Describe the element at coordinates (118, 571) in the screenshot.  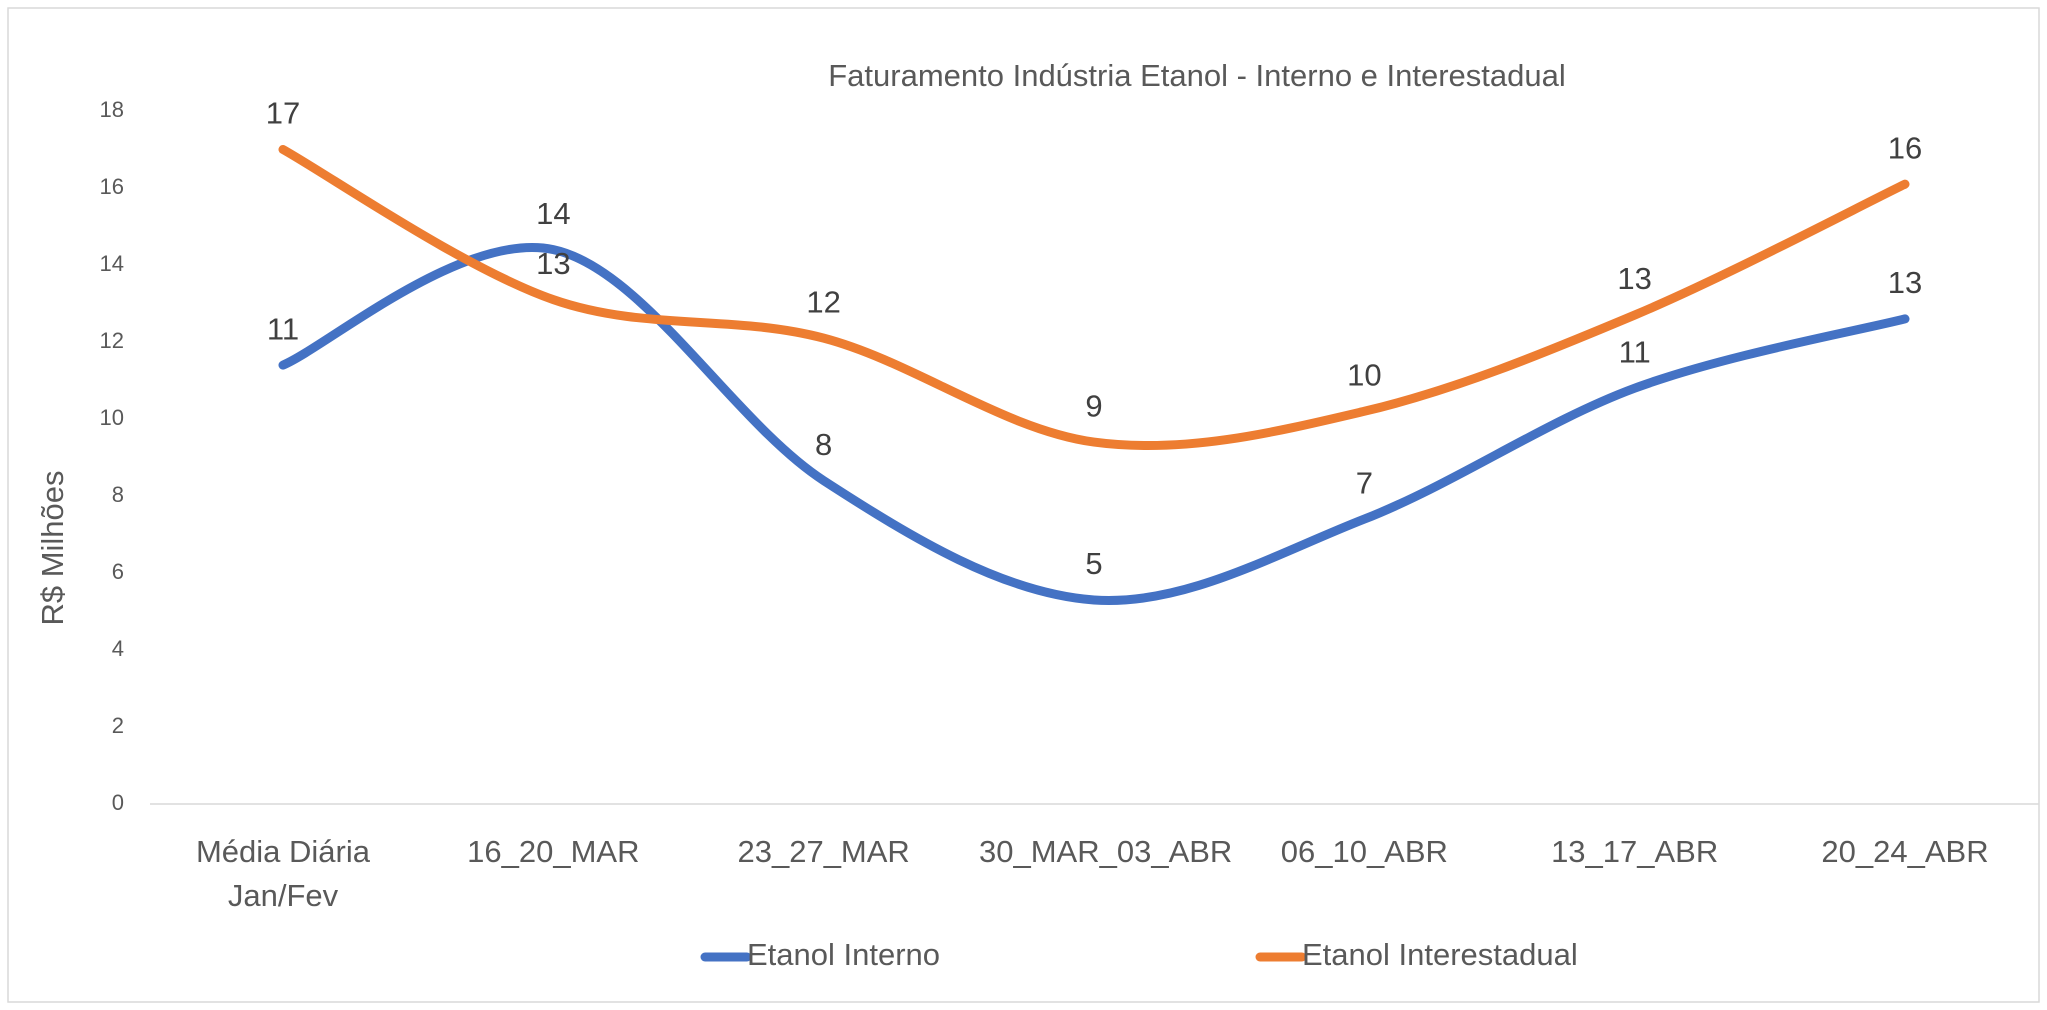
I see `y-tick-label: 6` at that location.